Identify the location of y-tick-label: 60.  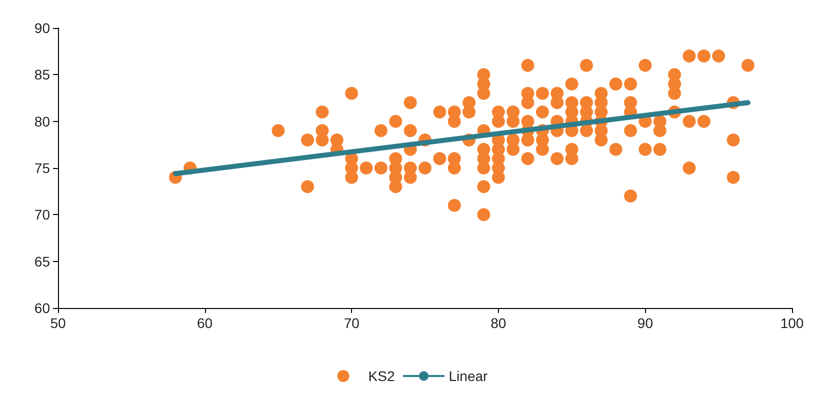
(42, 308).